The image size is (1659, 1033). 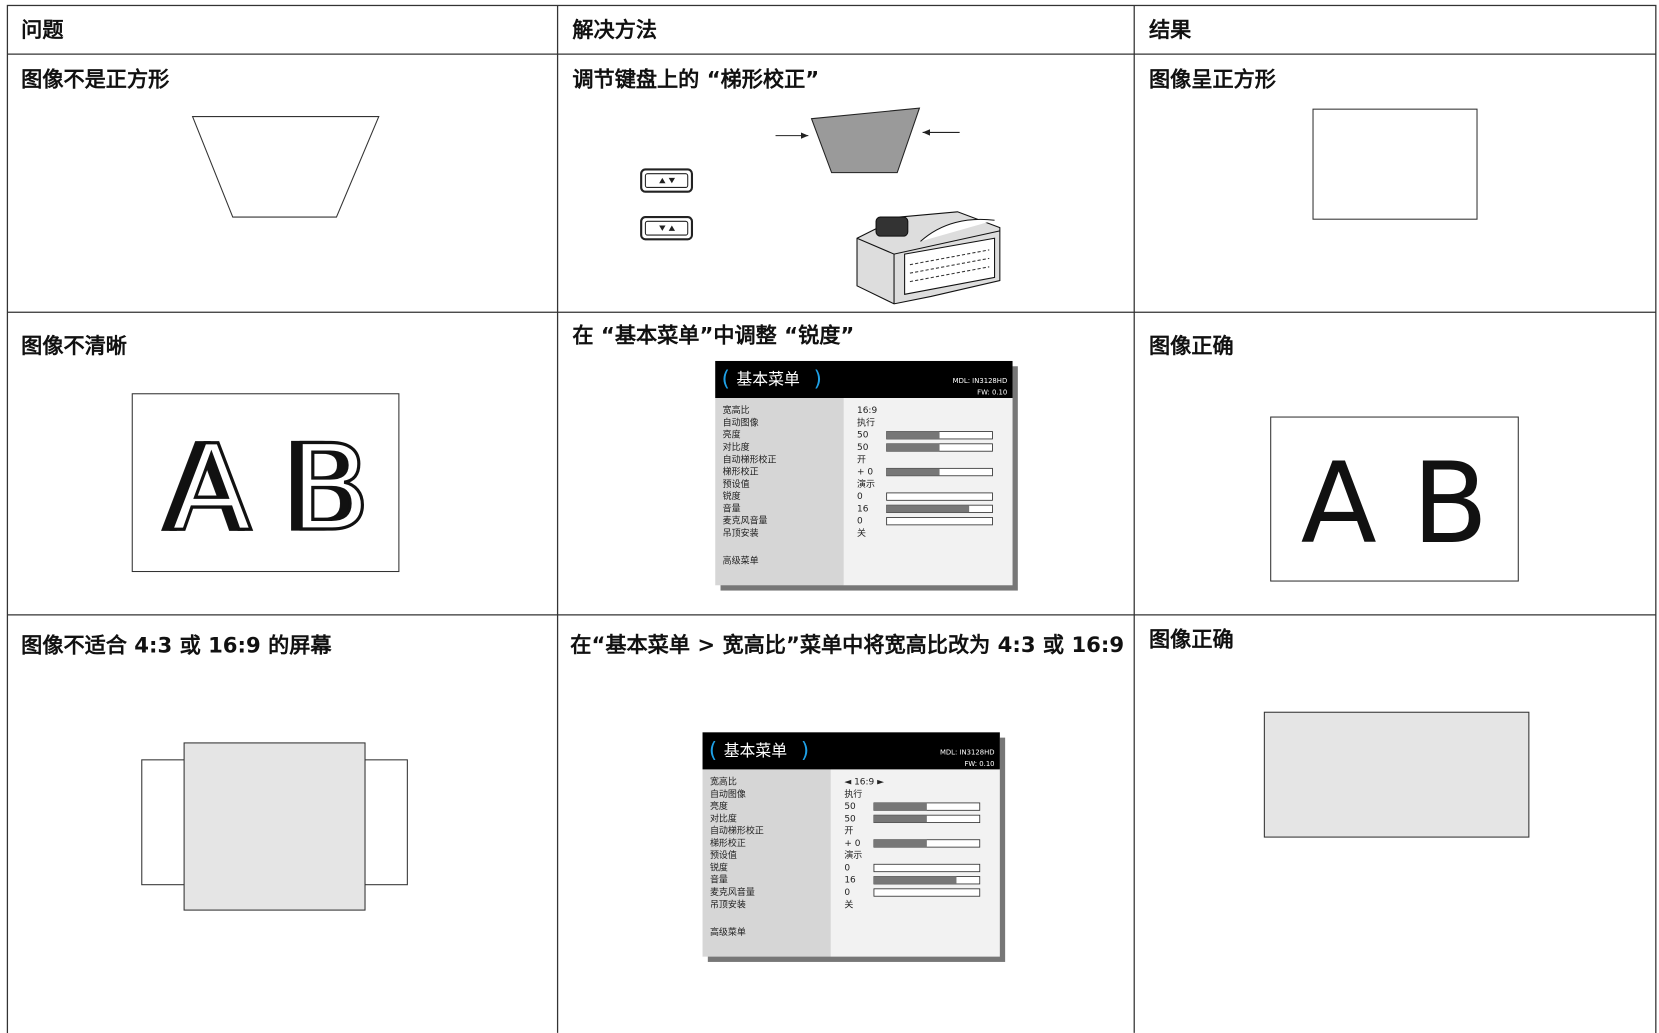 What do you see at coordinates (285, 167) in the screenshot?
I see `trapezoid` at bounding box center [285, 167].